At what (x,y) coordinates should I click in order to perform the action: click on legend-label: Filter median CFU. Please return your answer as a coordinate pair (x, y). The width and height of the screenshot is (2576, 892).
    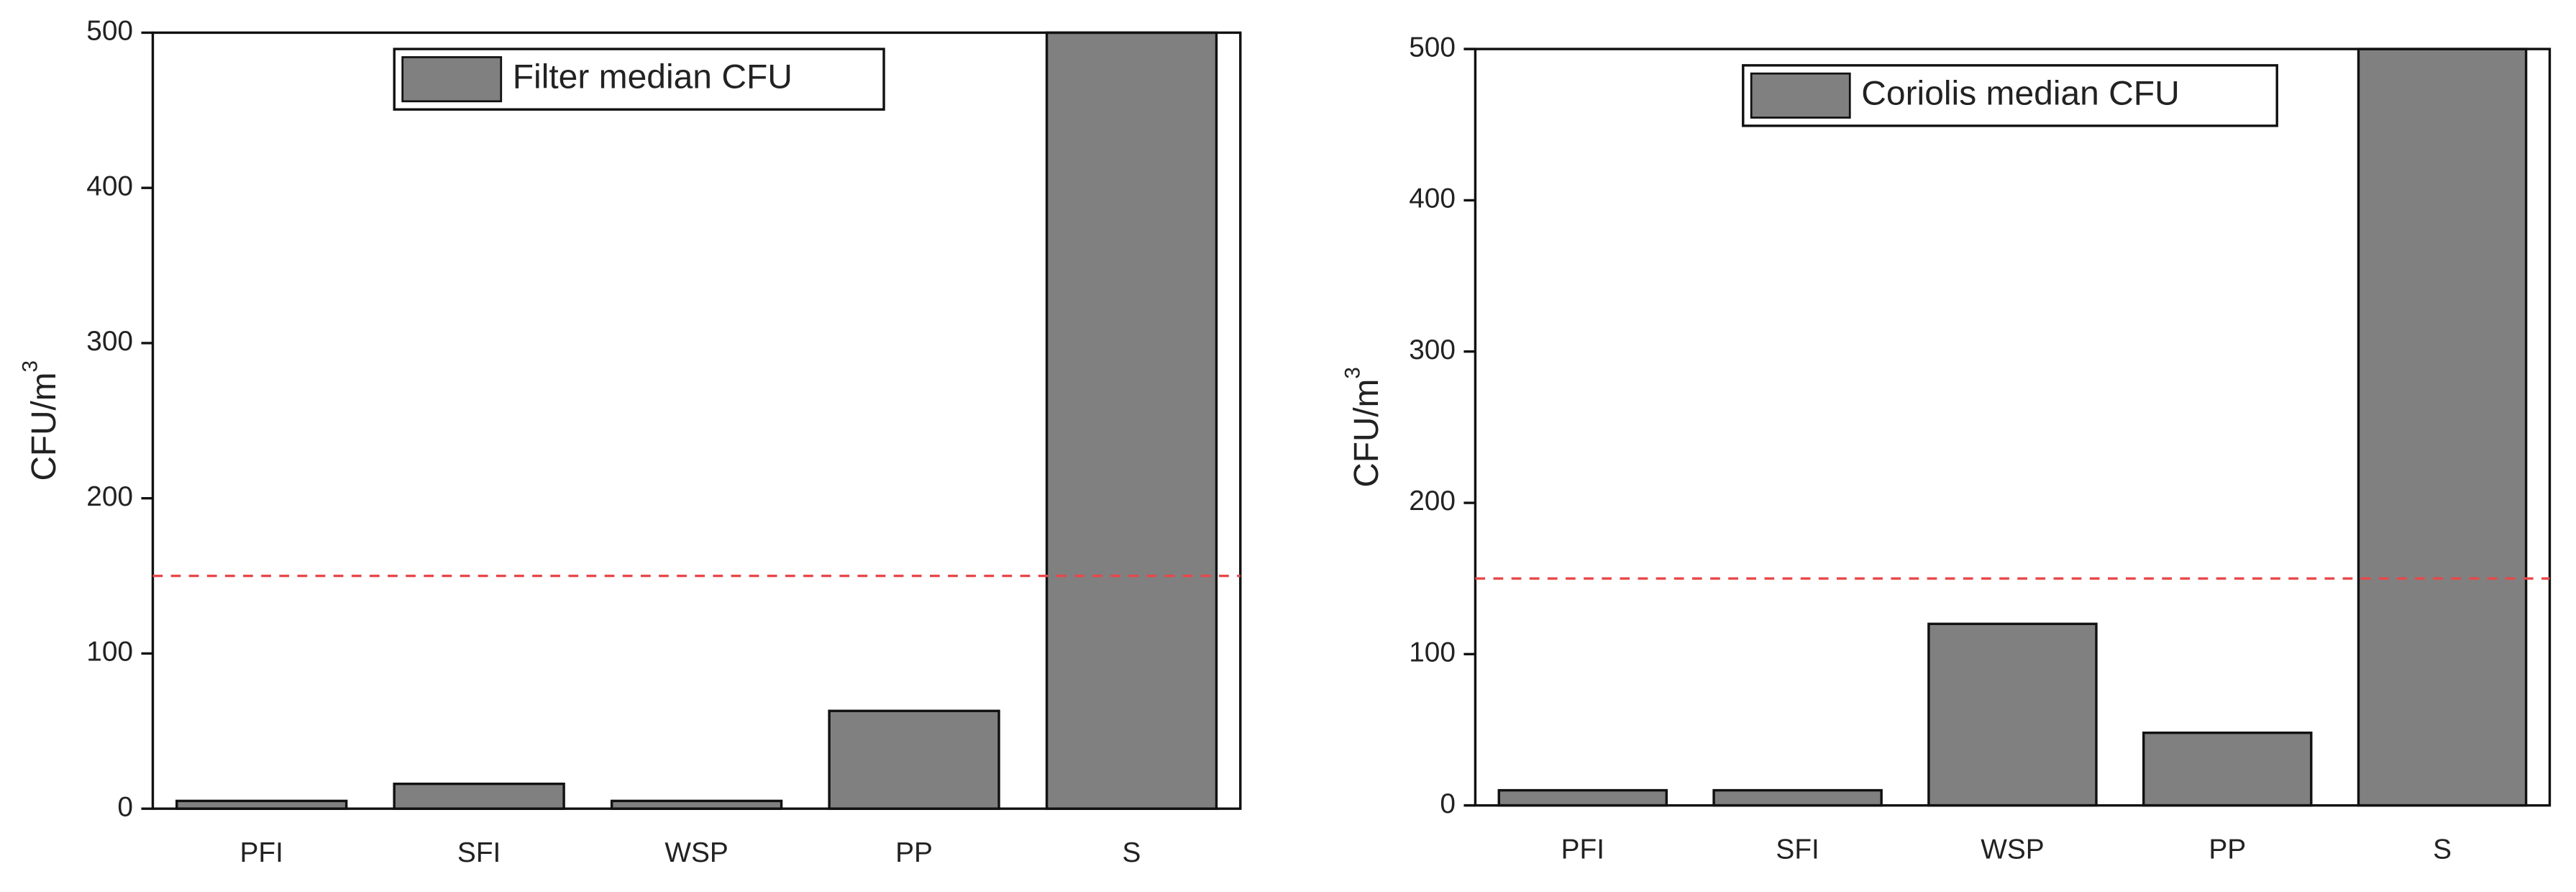
    Looking at the image, I should click on (653, 77).